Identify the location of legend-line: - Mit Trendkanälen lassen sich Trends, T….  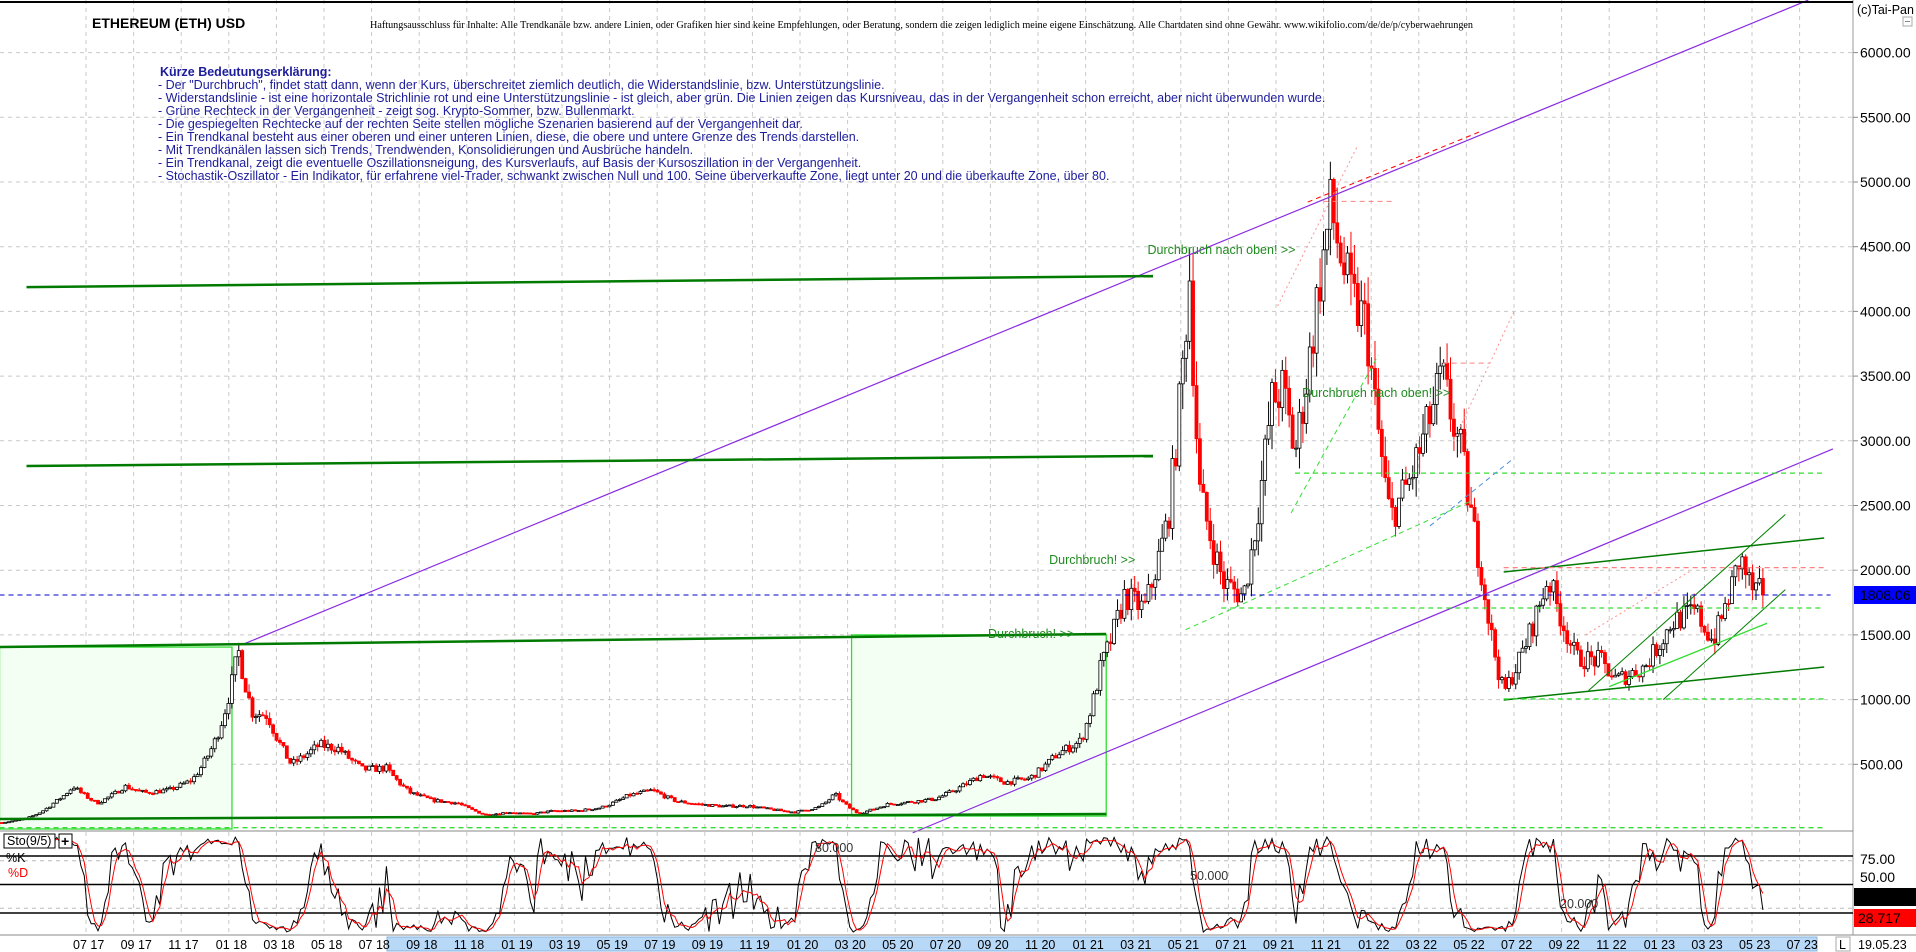
(425, 150).